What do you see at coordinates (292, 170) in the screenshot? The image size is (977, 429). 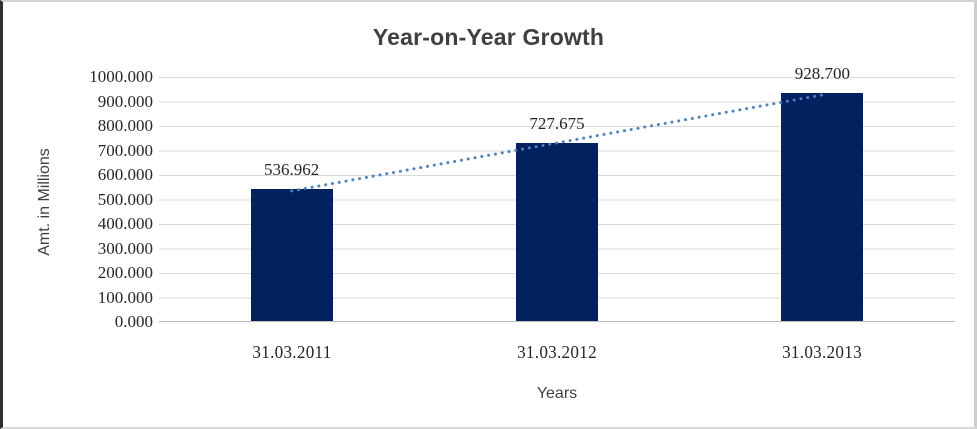 I see `data-label-2011: 536.962` at bounding box center [292, 170].